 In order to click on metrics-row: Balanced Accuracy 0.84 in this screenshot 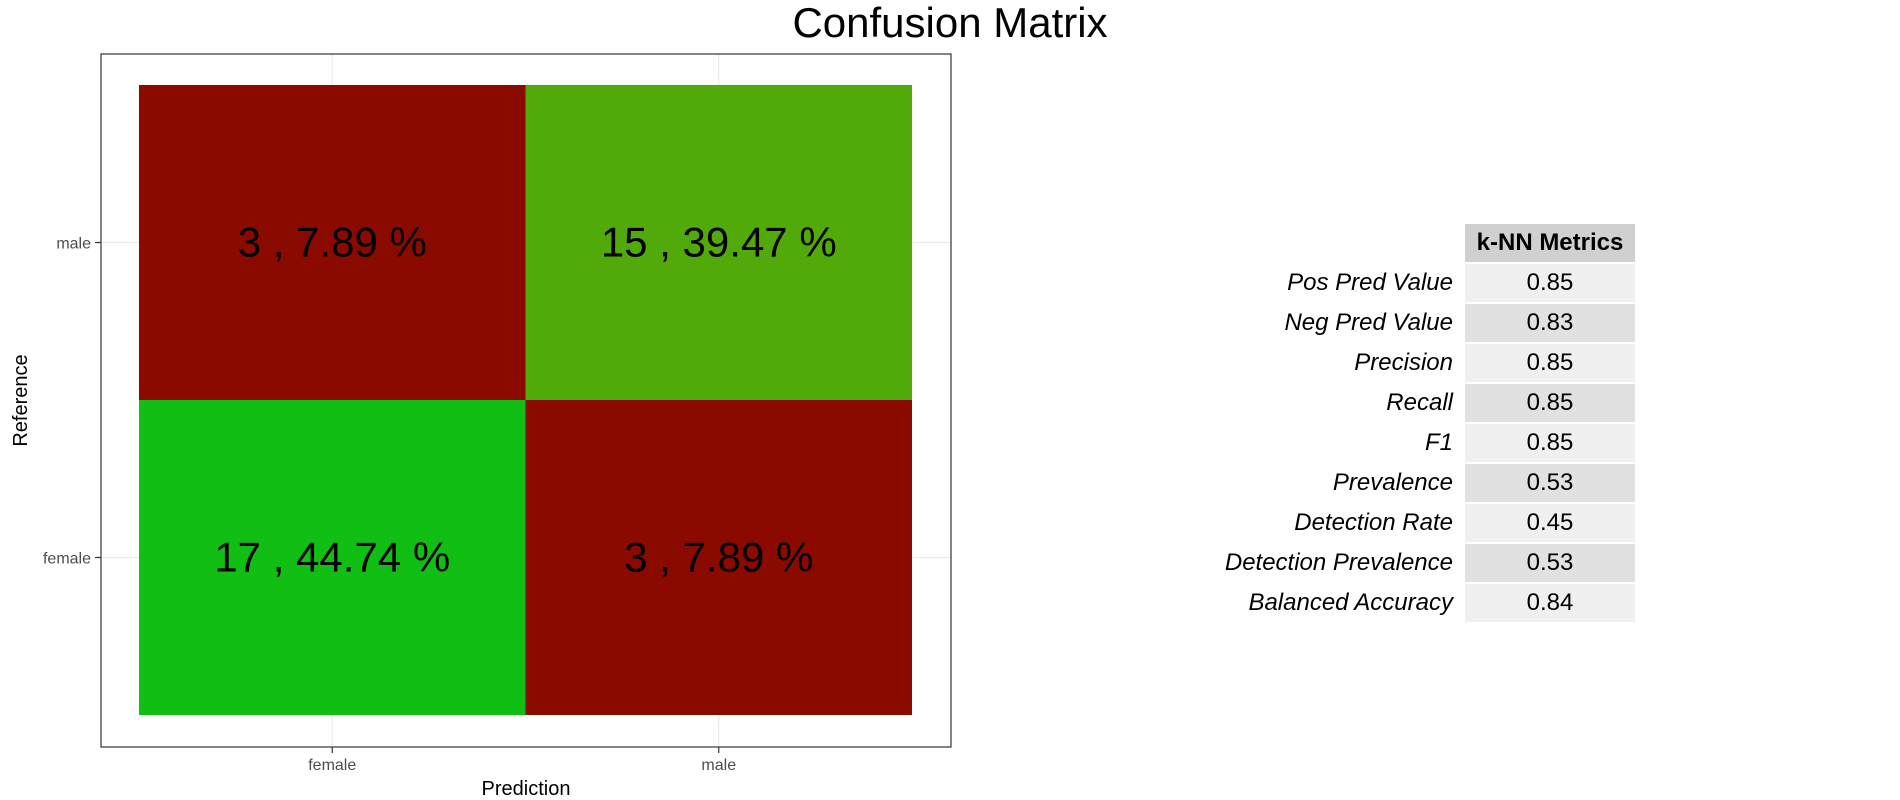, I will do `click(1407, 603)`.